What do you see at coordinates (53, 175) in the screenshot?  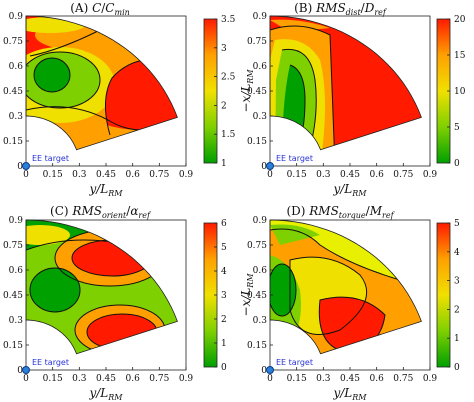 I see `panel-a-xtick-label: 0.15` at bounding box center [53, 175].